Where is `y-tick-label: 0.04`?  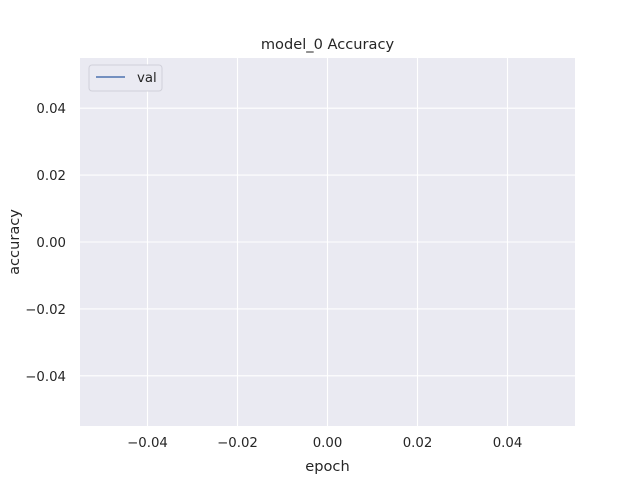
y-tick-label: 0.04 is located at coordinates (51, 109).